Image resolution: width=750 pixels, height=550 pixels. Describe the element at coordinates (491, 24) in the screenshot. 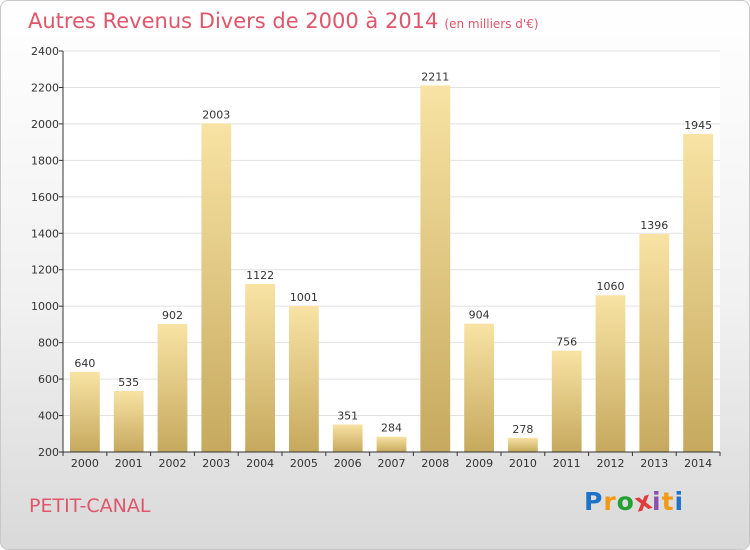

I see `chart-subtitle: (en milliers d'€)` at that location.